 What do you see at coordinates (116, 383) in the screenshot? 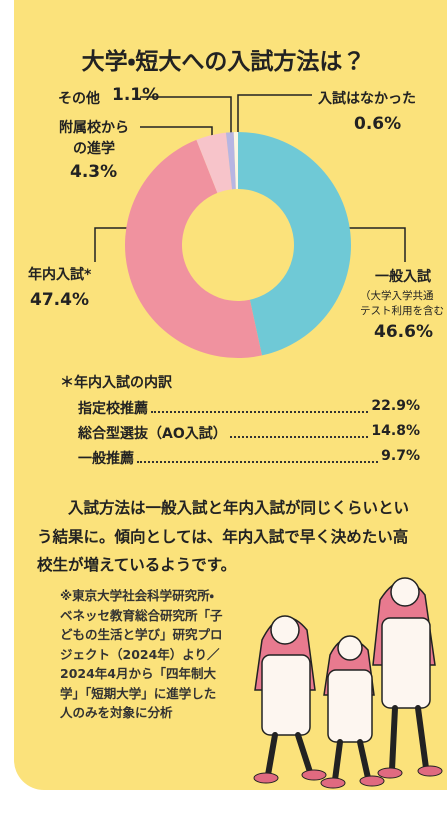
I see `breakdown-title: ＊年内入試の内訳` at bounding box center [116, 383].